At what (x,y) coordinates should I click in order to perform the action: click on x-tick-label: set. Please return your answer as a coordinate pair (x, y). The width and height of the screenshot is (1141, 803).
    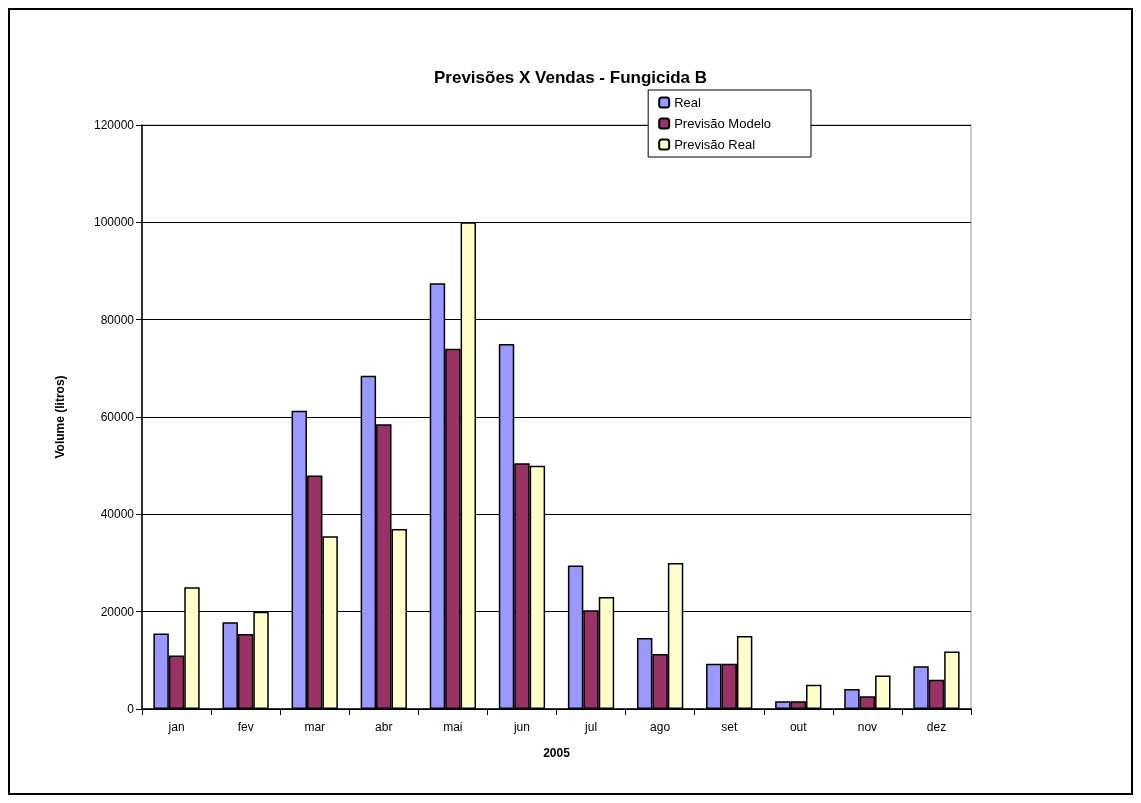
    Looking at the image, I should click on (729, 727).